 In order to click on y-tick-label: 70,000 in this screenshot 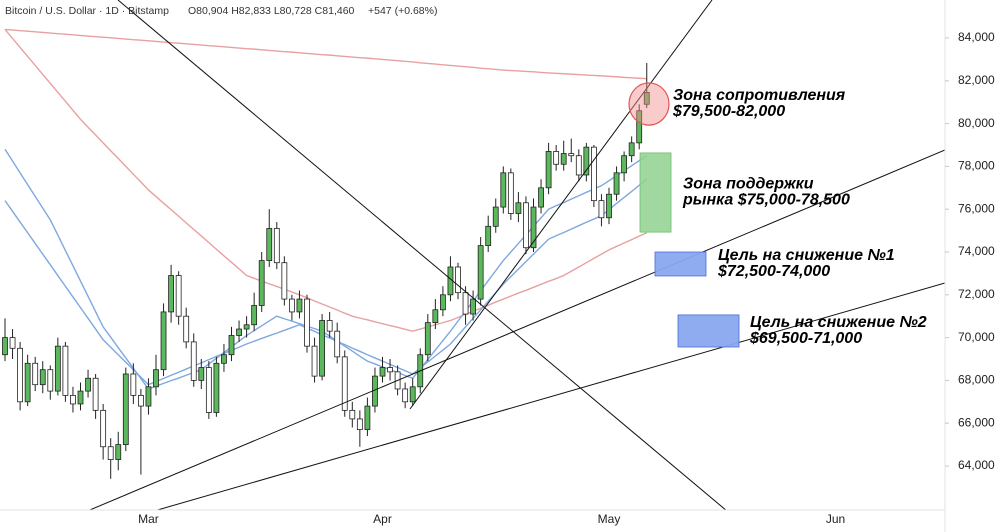, I will do `click(976, 337)`.